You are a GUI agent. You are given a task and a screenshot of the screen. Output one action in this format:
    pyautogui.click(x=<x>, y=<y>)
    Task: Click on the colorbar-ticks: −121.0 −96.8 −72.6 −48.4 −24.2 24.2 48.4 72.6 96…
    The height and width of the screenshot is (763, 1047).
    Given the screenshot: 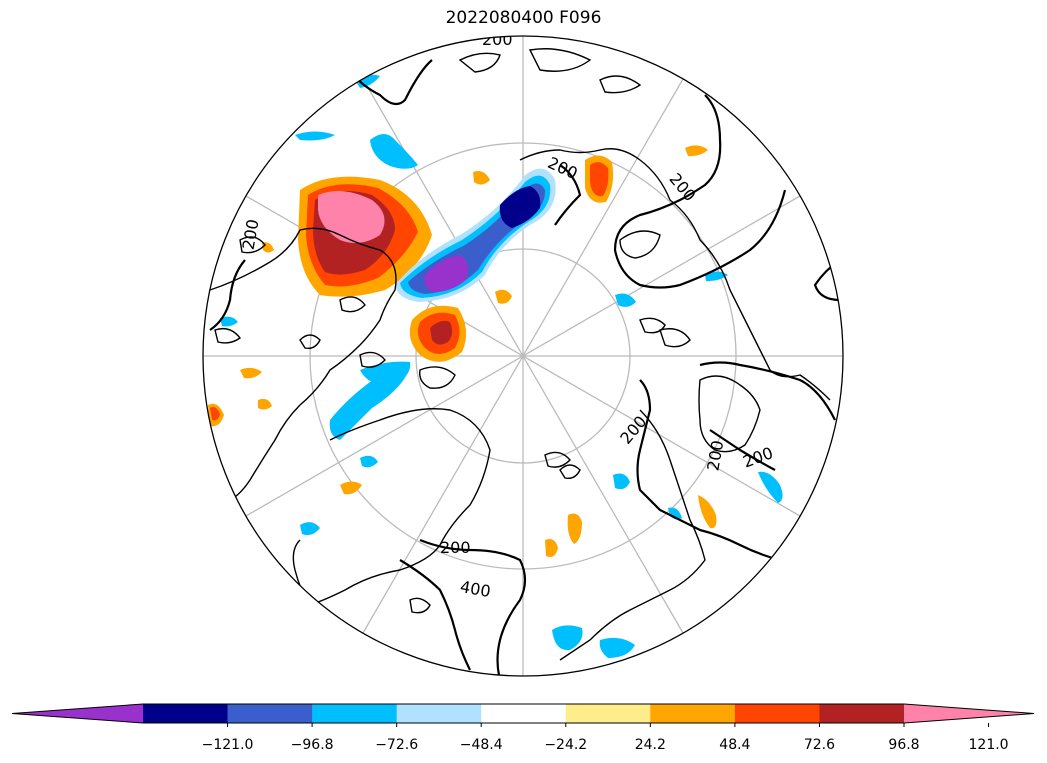 What is the action you would take?
    pyautogui.click(x=605, y=738)
    